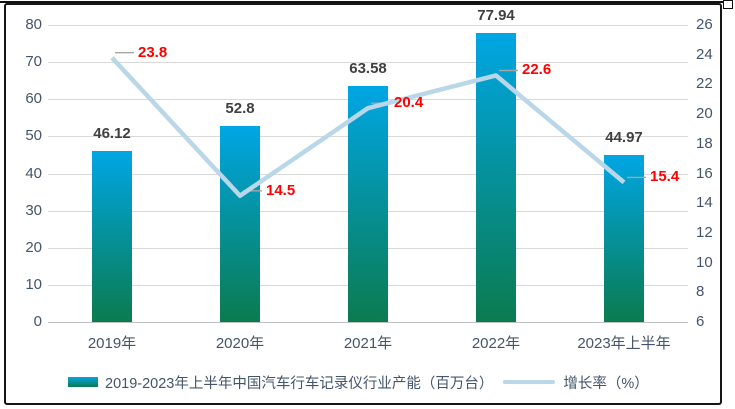 The height and width of the screenshot is (409, 735). I want to click on bar-series-legend-label: 2019-2023年上半年中国汽车行车记录仪行业产能（百万台）, so click(299, 383).